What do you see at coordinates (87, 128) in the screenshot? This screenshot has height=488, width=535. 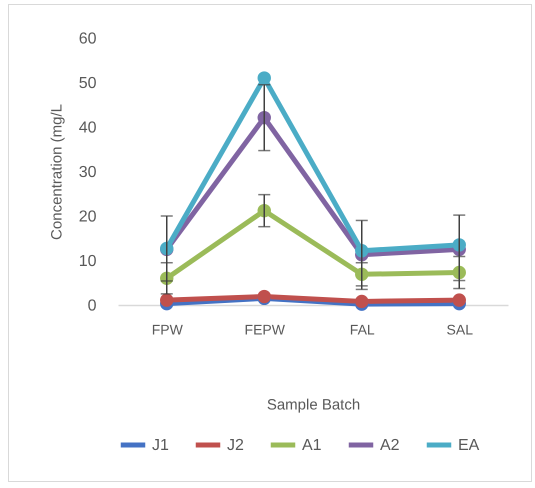 I see `y-tick-label: 40` at bounding box center [87, 128].